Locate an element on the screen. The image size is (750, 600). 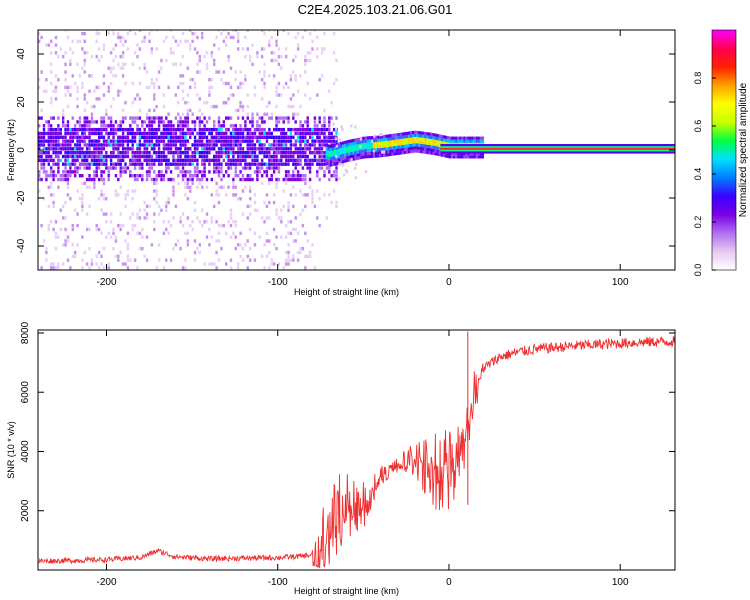
bottom-y-tick-label: 6000 is located at coordinates (25, 392).